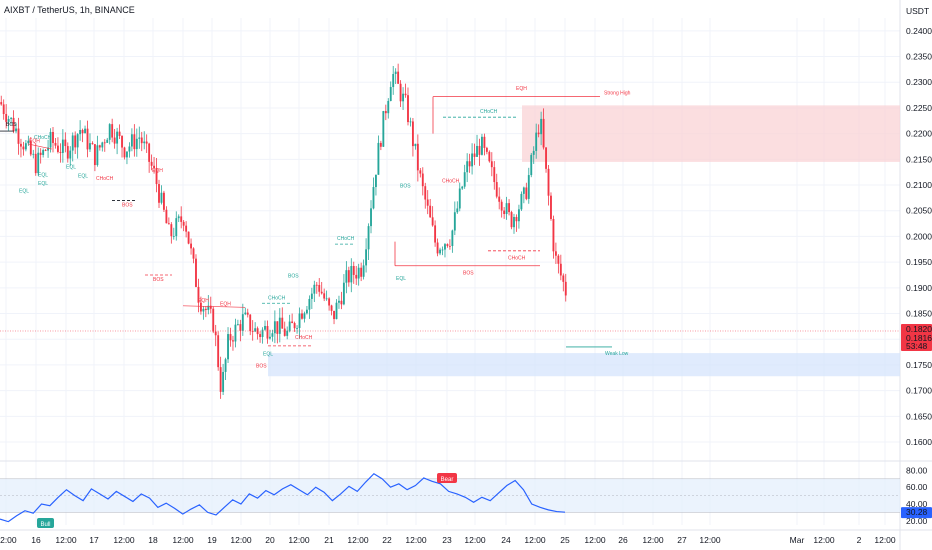 This screenshot has width=932, height=550. I want to click on bar-countdown: 53:48, so click(917, 346).